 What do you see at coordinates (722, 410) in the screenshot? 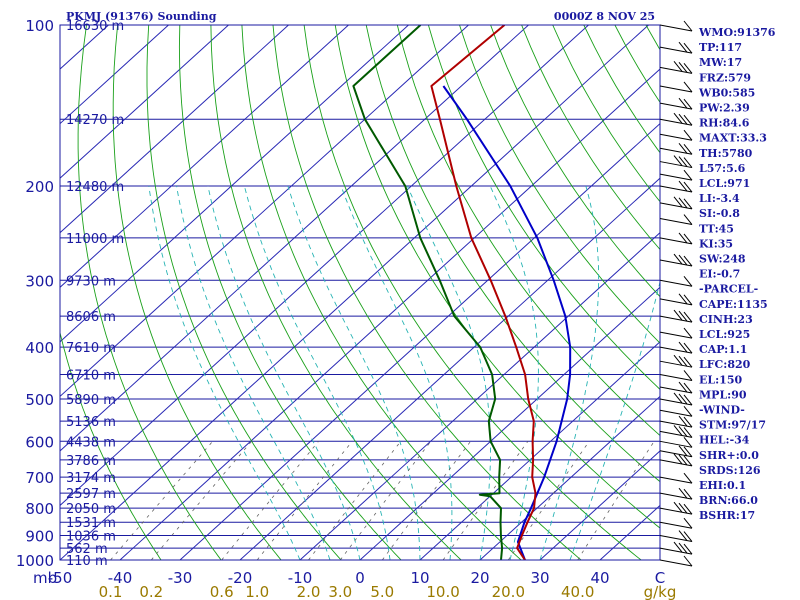
I see `sounding-index-item: -WIND-` at bounding box center [722, 410].